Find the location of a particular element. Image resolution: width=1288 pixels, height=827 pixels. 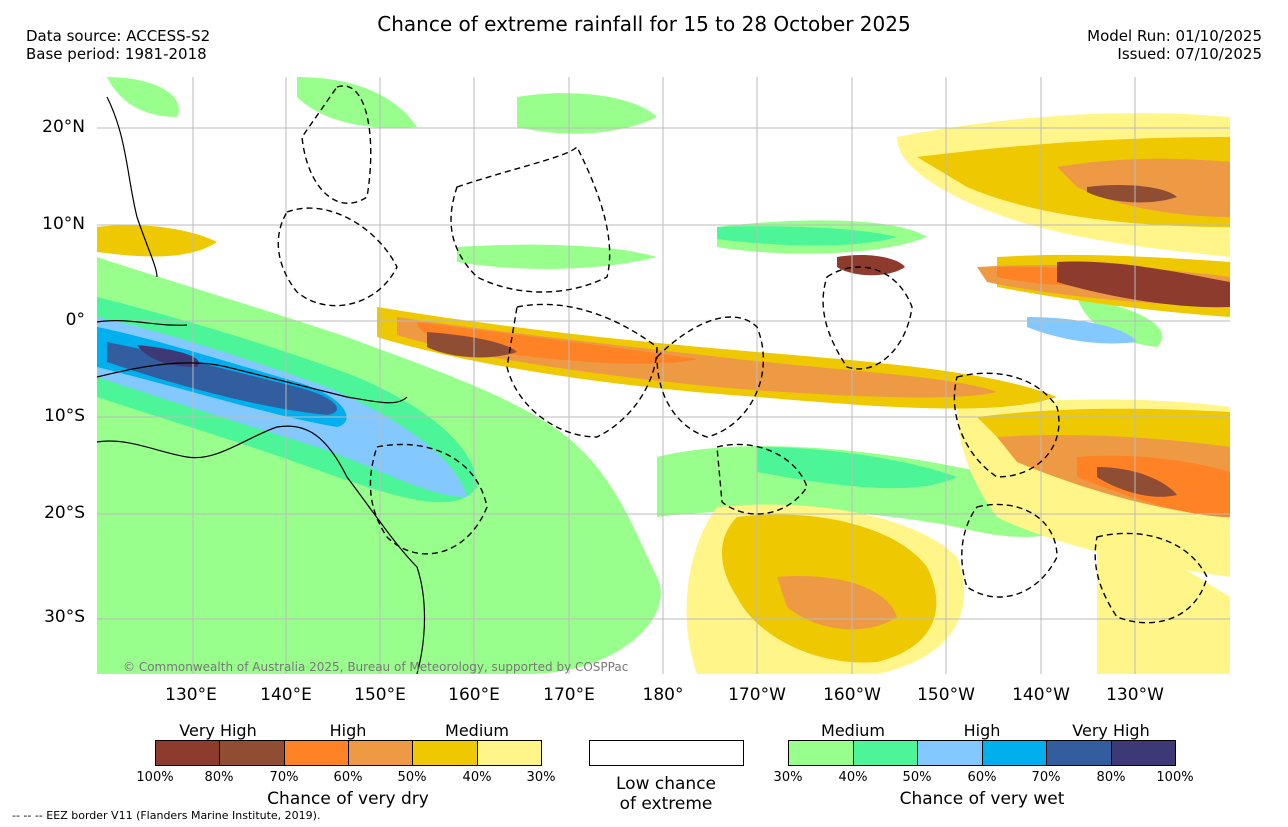

lat-label-0: 0° is located at coordinates (75, 320).